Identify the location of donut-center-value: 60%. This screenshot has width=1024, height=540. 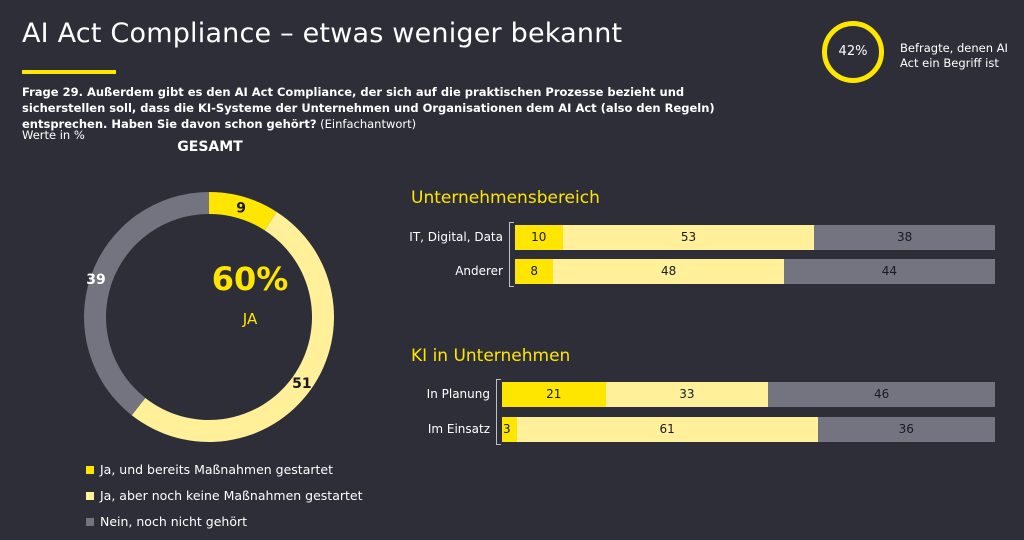
(250, 279).